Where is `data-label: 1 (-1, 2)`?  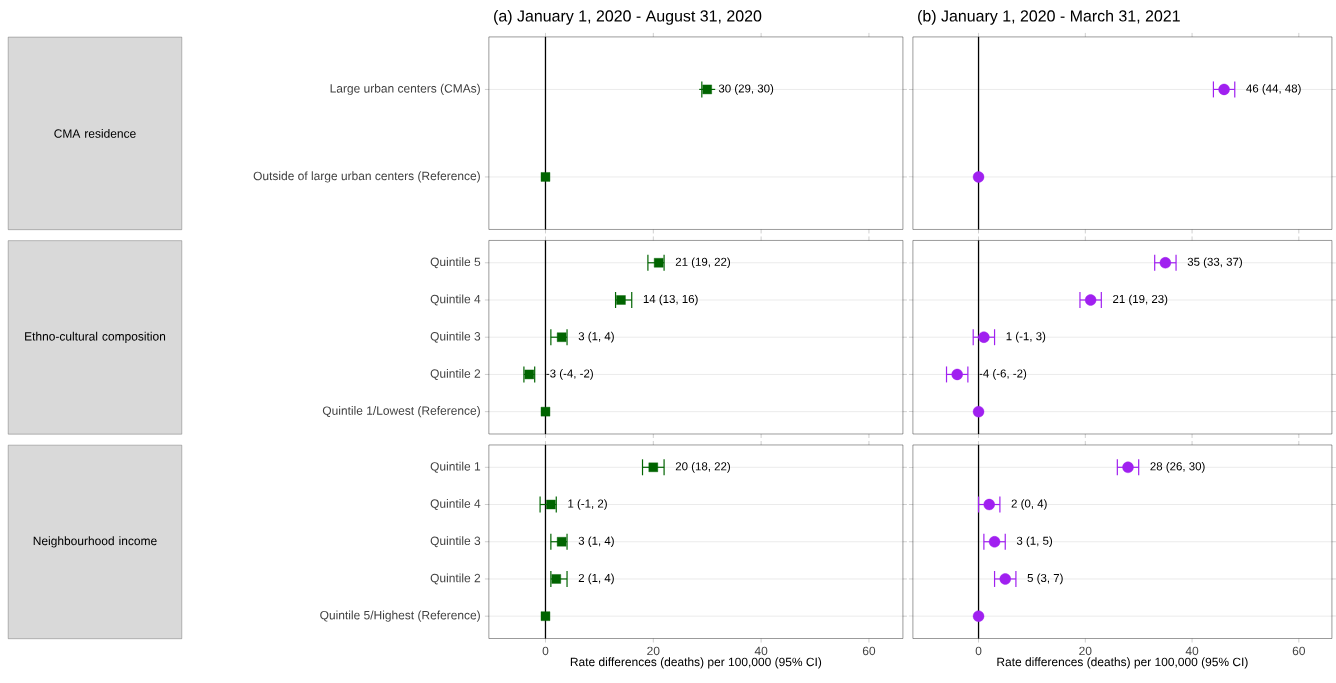
data-label: 1 (-1, 2) is located at coordinates (587, 504).